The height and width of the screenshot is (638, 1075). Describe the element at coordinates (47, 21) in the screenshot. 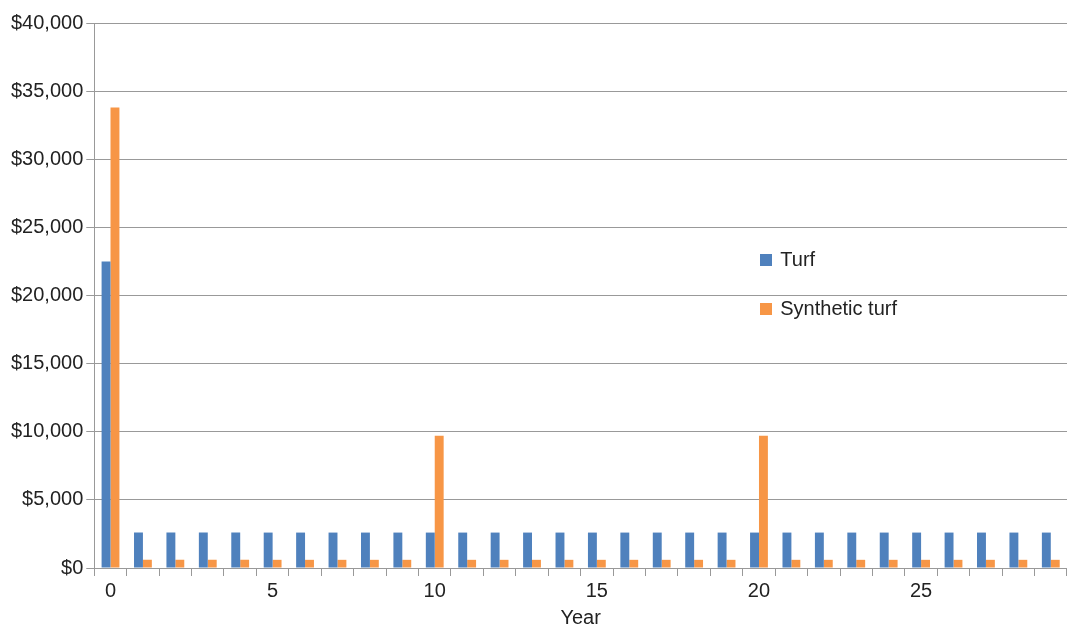

I see `y-tick-label: $40,000` at that location.